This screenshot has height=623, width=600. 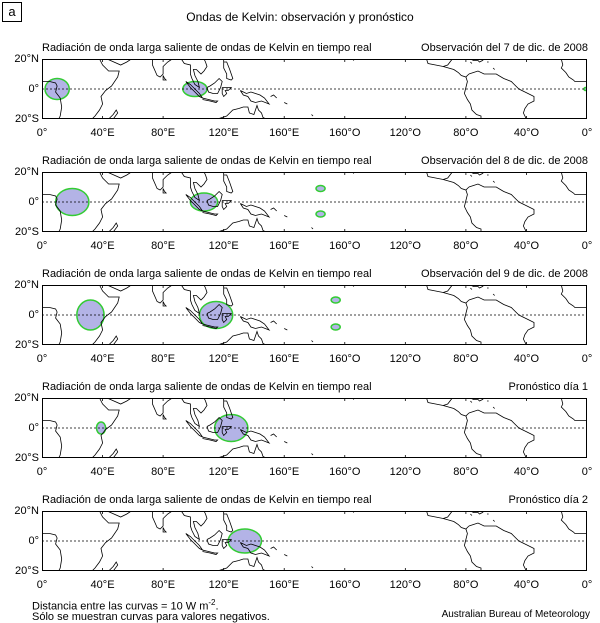 What do you see at coordinates (163, 472) in the screenshot?
I see `lon-label: 80°E` at bounding box center [163, 472].